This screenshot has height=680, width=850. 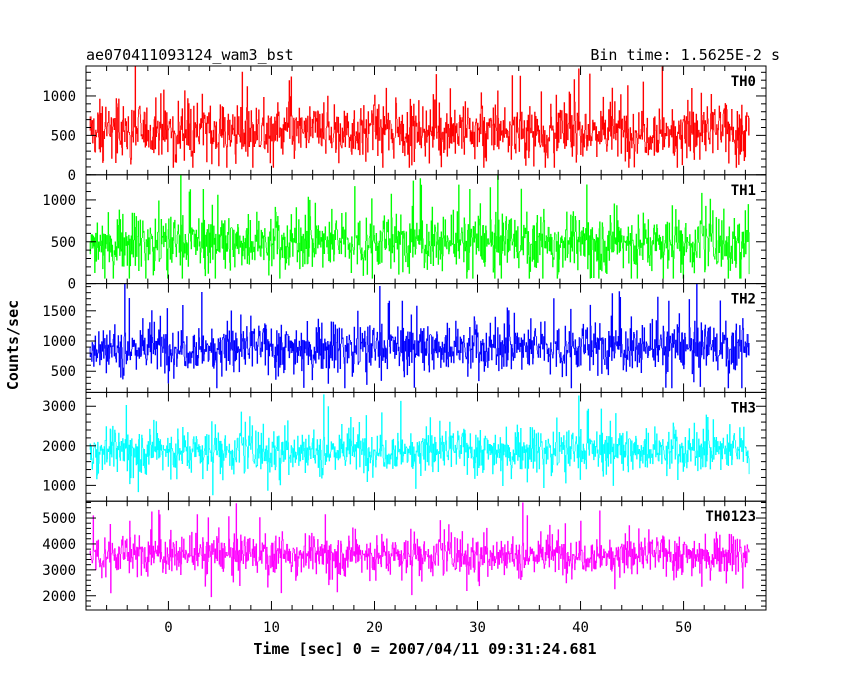 I want to click on panel-th0: 0 500 1000 TH0, so click(x=404, y=124).